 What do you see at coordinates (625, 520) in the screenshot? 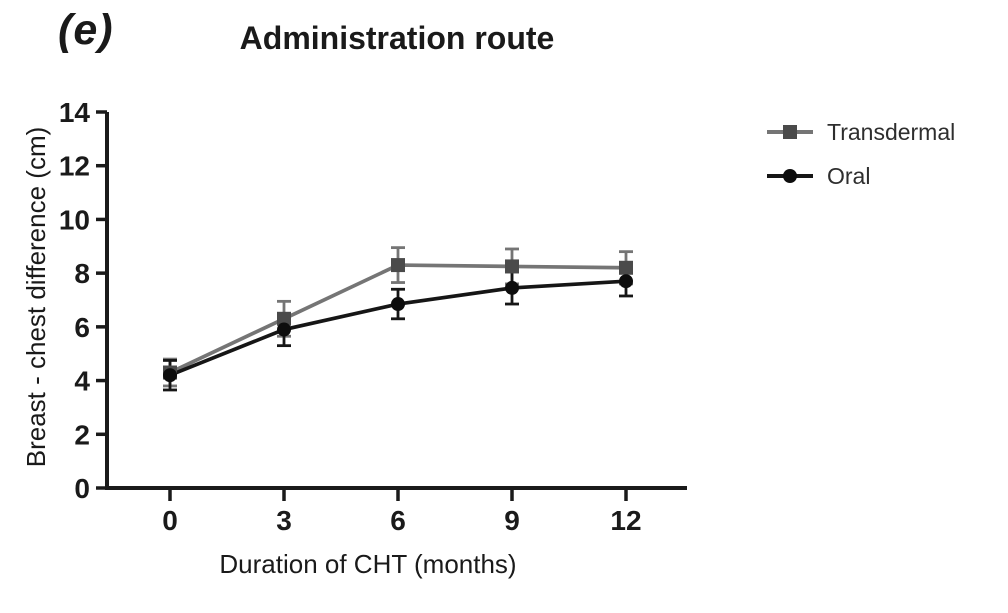
I see `x-tick-label: 12` at bounding box center [625, 520].